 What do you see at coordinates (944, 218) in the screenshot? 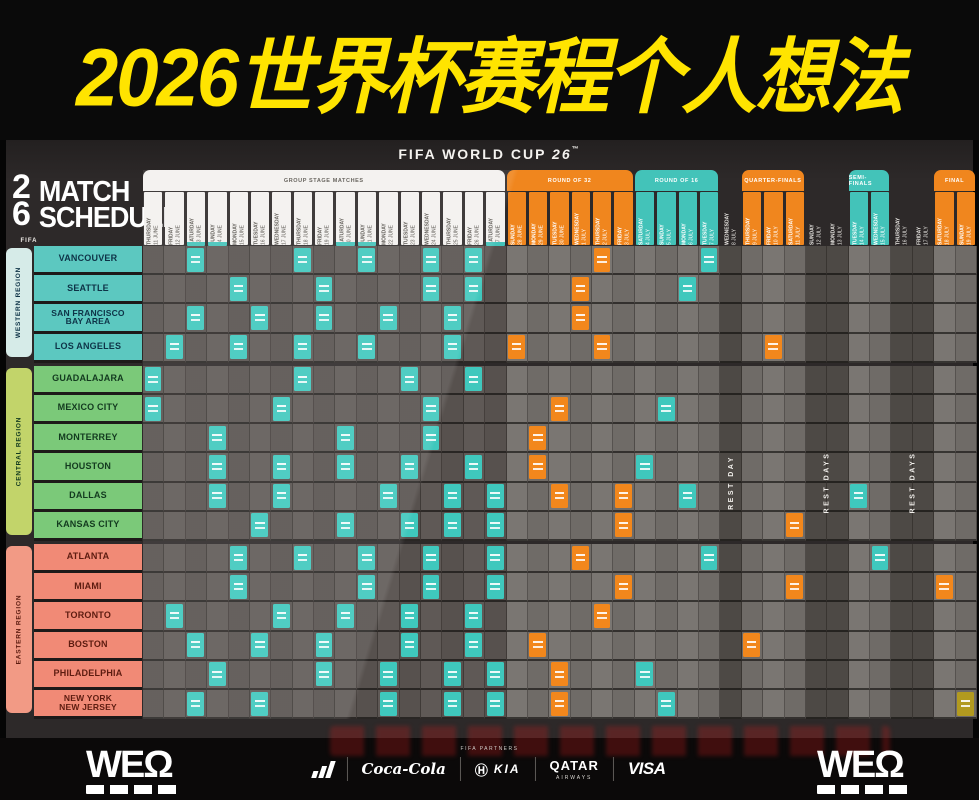
I see `date-cell: SATURDAY 18 JULY` at bounding box center [944, 218].